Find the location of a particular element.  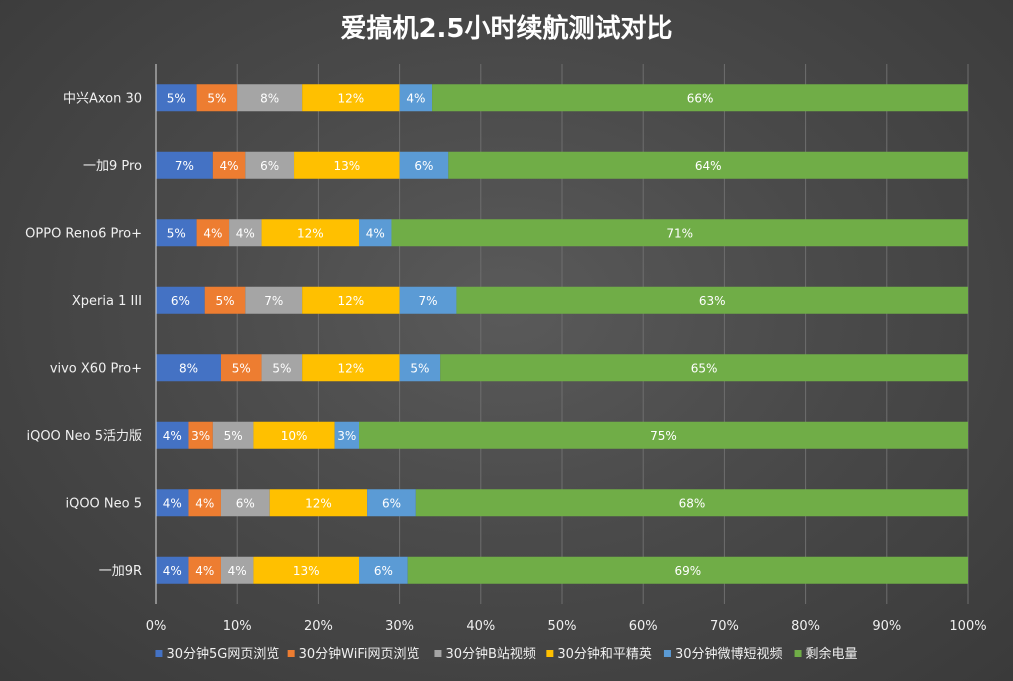

category-label: 中兴Axon 30 is located at coordinates (102, 98).